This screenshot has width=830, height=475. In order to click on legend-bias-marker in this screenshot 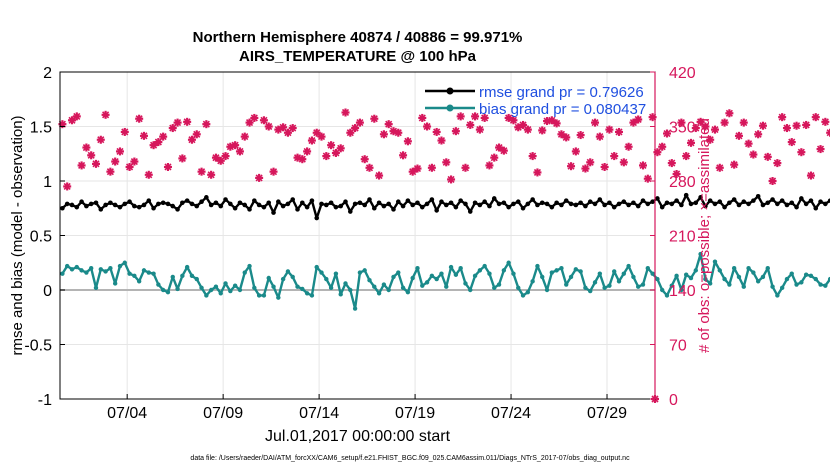, I will do `click(450, 108)`.